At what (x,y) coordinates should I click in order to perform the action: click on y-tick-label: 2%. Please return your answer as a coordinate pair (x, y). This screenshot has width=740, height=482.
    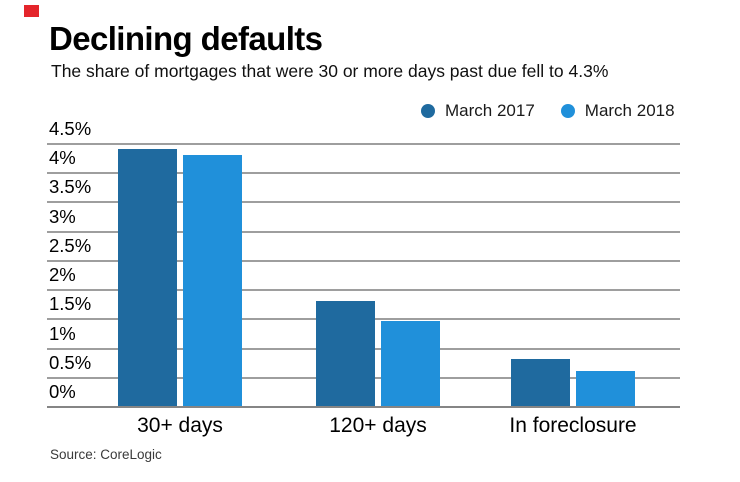
    Looking at the image, I should click on (62, 274).